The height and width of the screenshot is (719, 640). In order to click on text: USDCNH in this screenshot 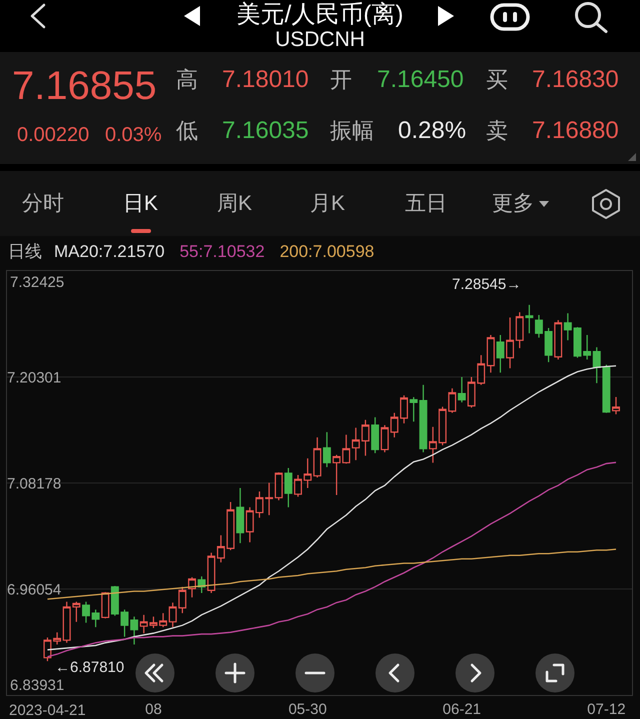, I will do `click(320, 39)`.